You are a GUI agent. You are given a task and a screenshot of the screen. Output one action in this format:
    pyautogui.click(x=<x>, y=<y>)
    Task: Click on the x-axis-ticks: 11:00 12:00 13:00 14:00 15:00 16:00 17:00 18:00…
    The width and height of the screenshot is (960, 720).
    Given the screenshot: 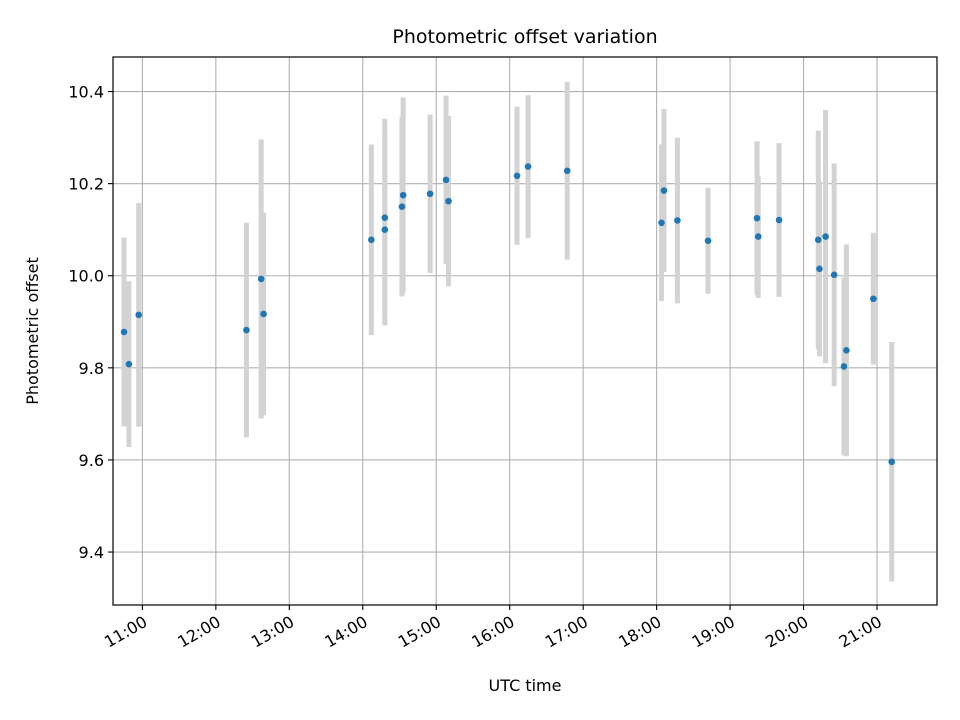 What is the action you would take?
    pyautogui.click(x=493, y=628)
    